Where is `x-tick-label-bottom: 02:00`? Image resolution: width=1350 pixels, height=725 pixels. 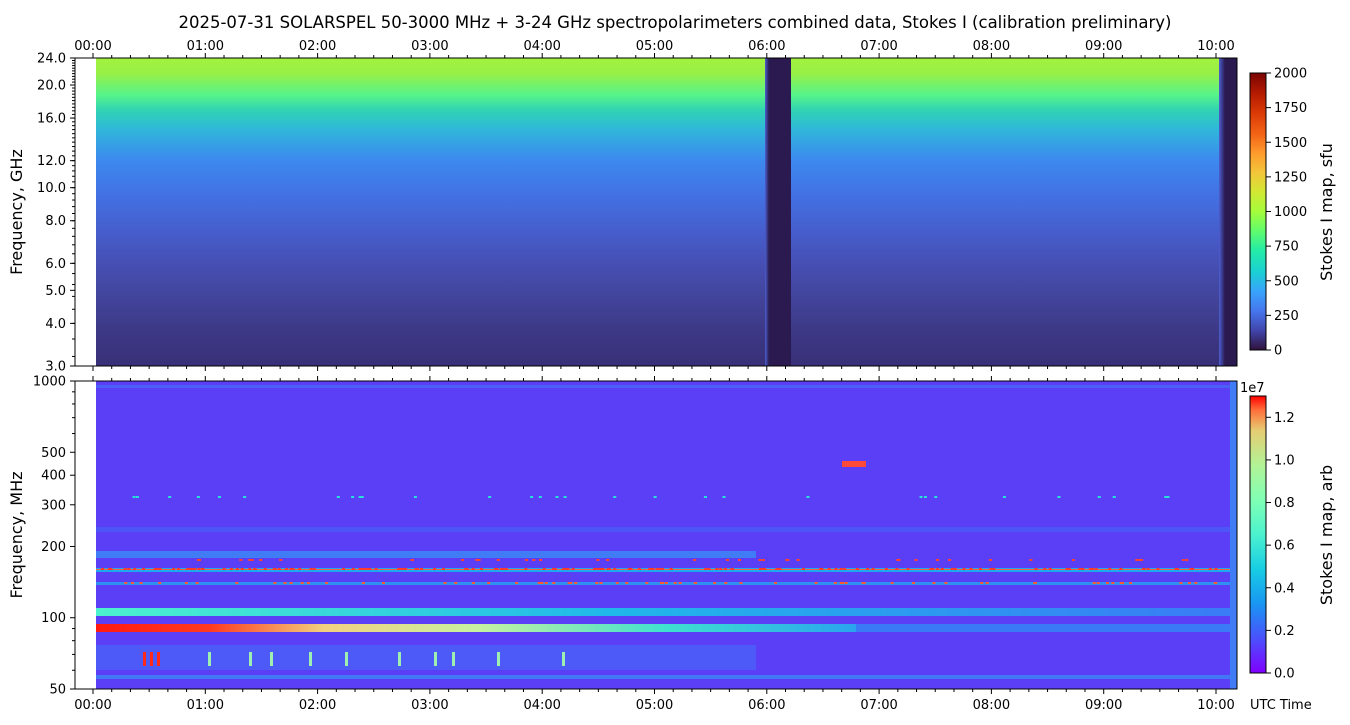
x-tick-label-bottom: 02:00 is located at coordinates (317, 705).